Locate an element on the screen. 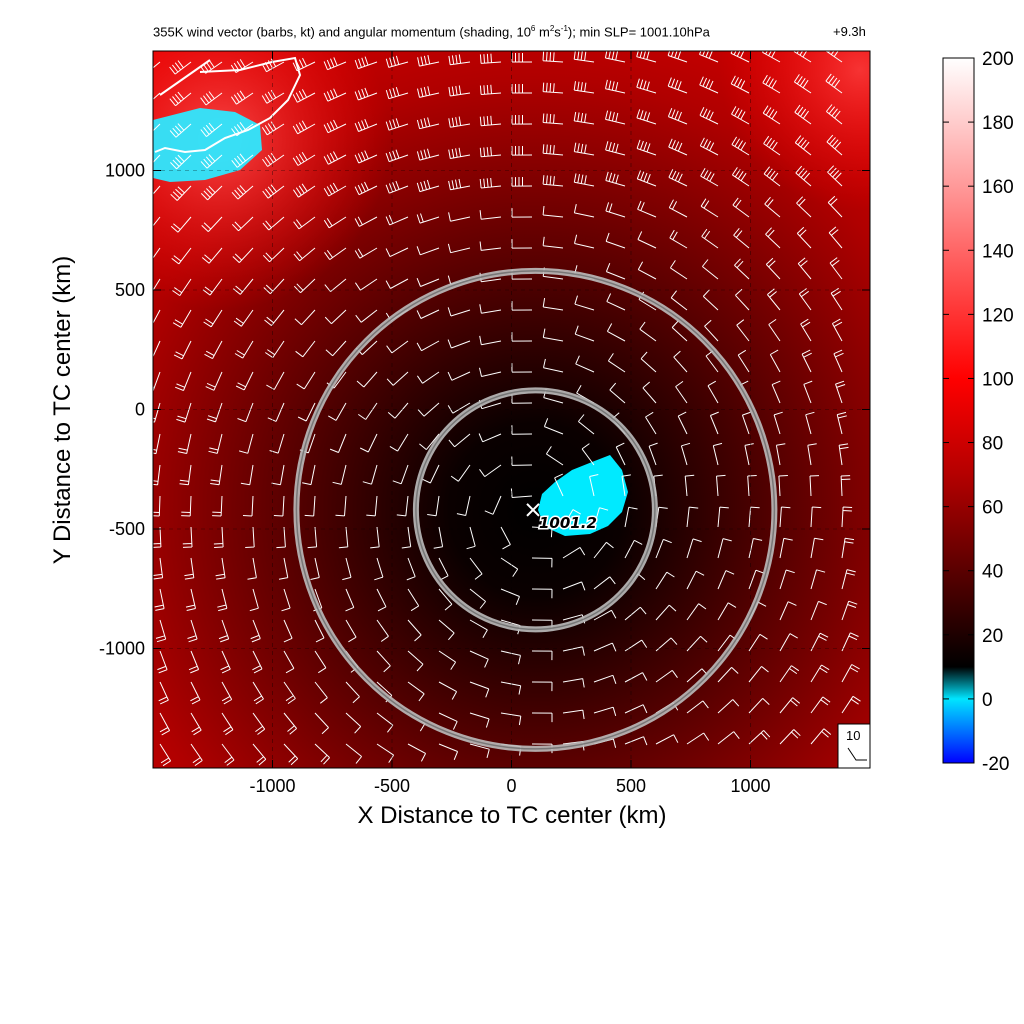 Image resolution: width=1024 pixels, height=1024 pixels. x-tick-label: -1000 is located at coordinates (272, 786).